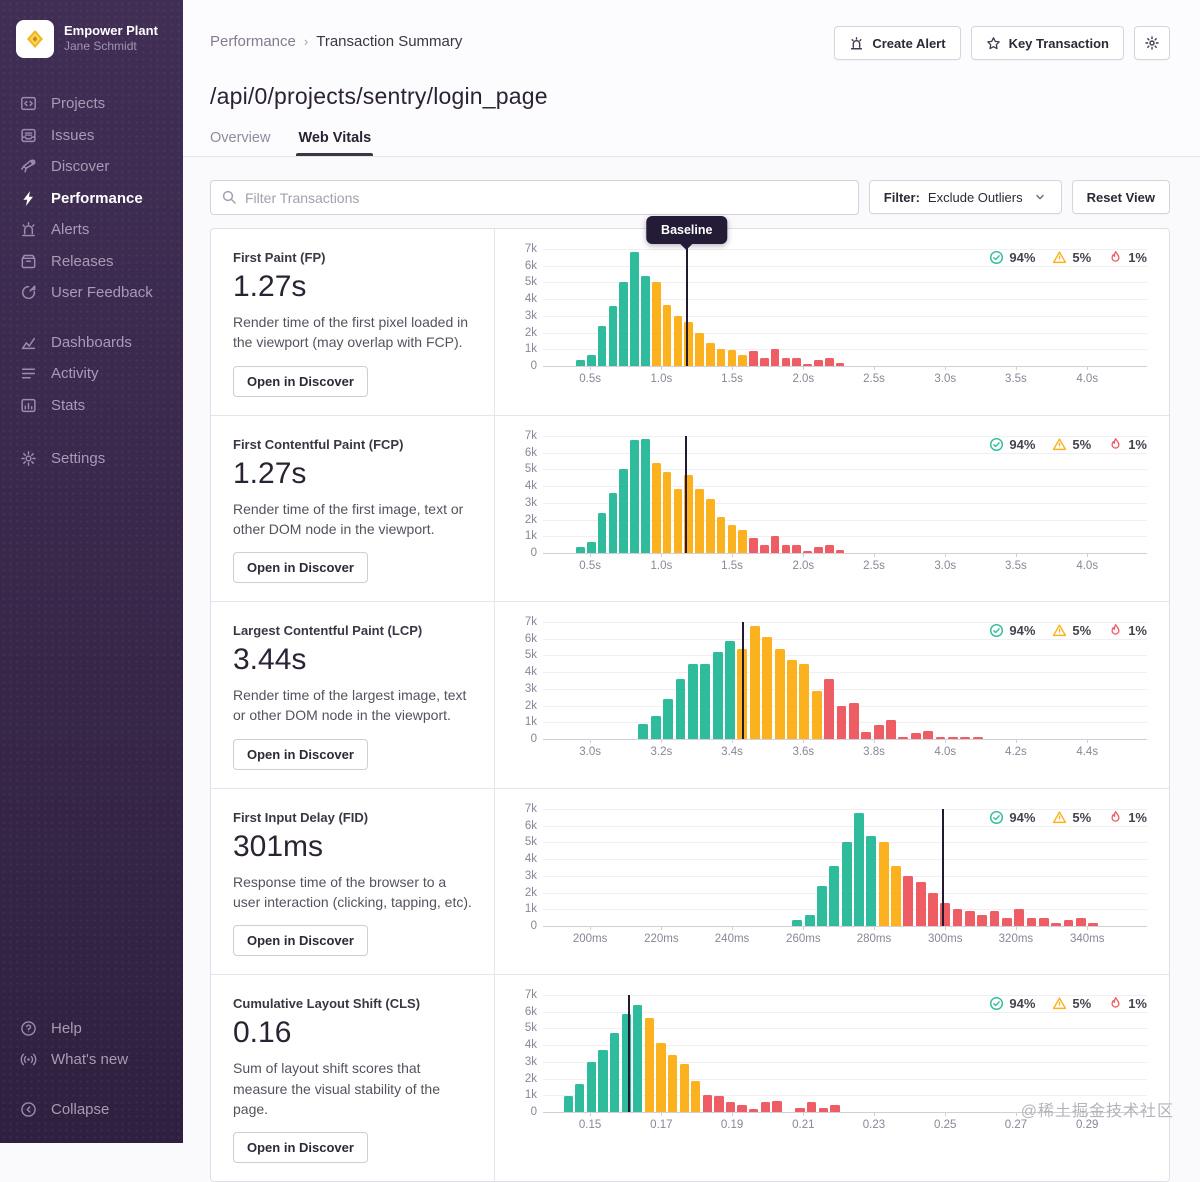 The image size is (1200, 1182). I want to click on key-transaction-label: Key Transaction, so click(1058, 43).